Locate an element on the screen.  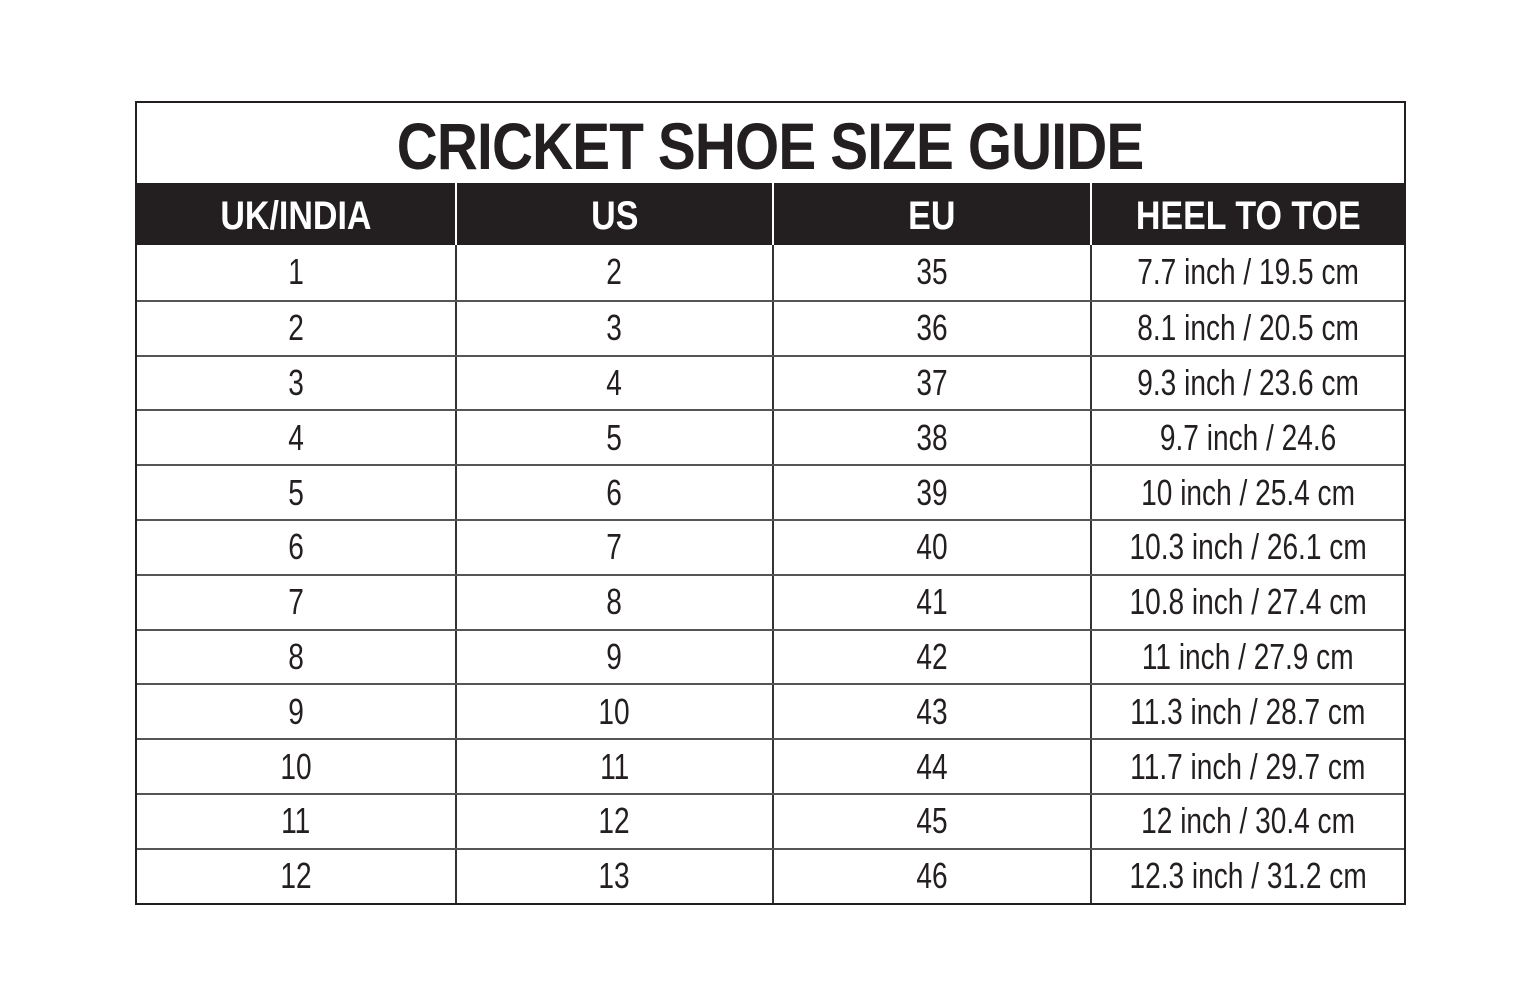
eu-cell: 39 is located at coordinates (931, 492).